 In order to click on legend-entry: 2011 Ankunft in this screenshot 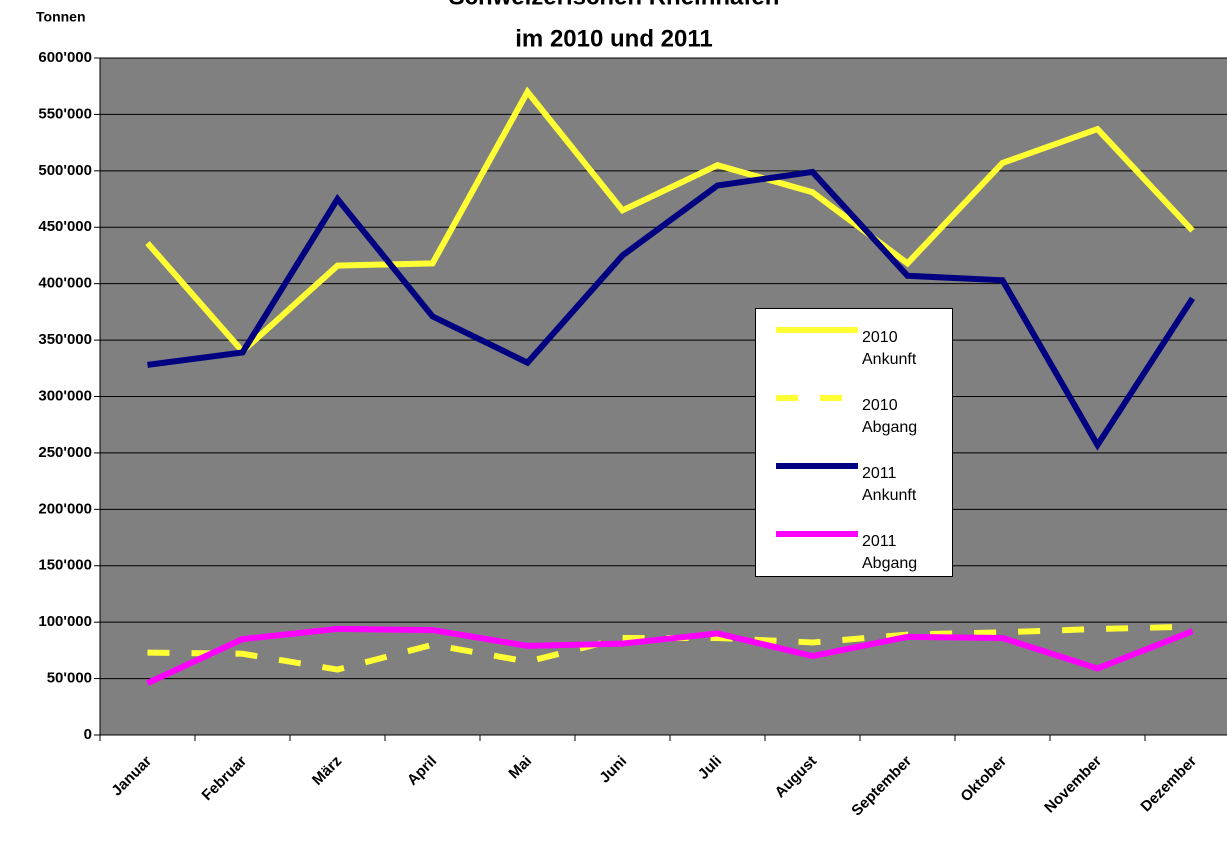, I will do `click(854, 481)`.